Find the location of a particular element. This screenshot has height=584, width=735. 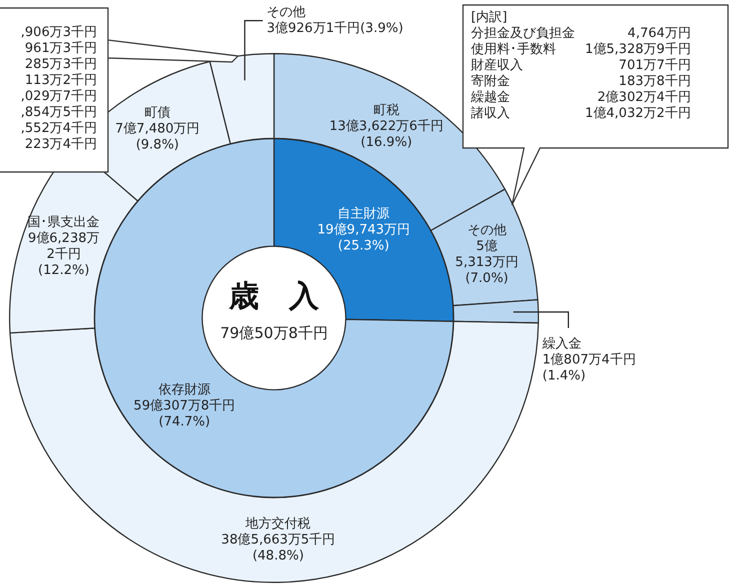

text: [内訳] is located at coordinates (489, 18).